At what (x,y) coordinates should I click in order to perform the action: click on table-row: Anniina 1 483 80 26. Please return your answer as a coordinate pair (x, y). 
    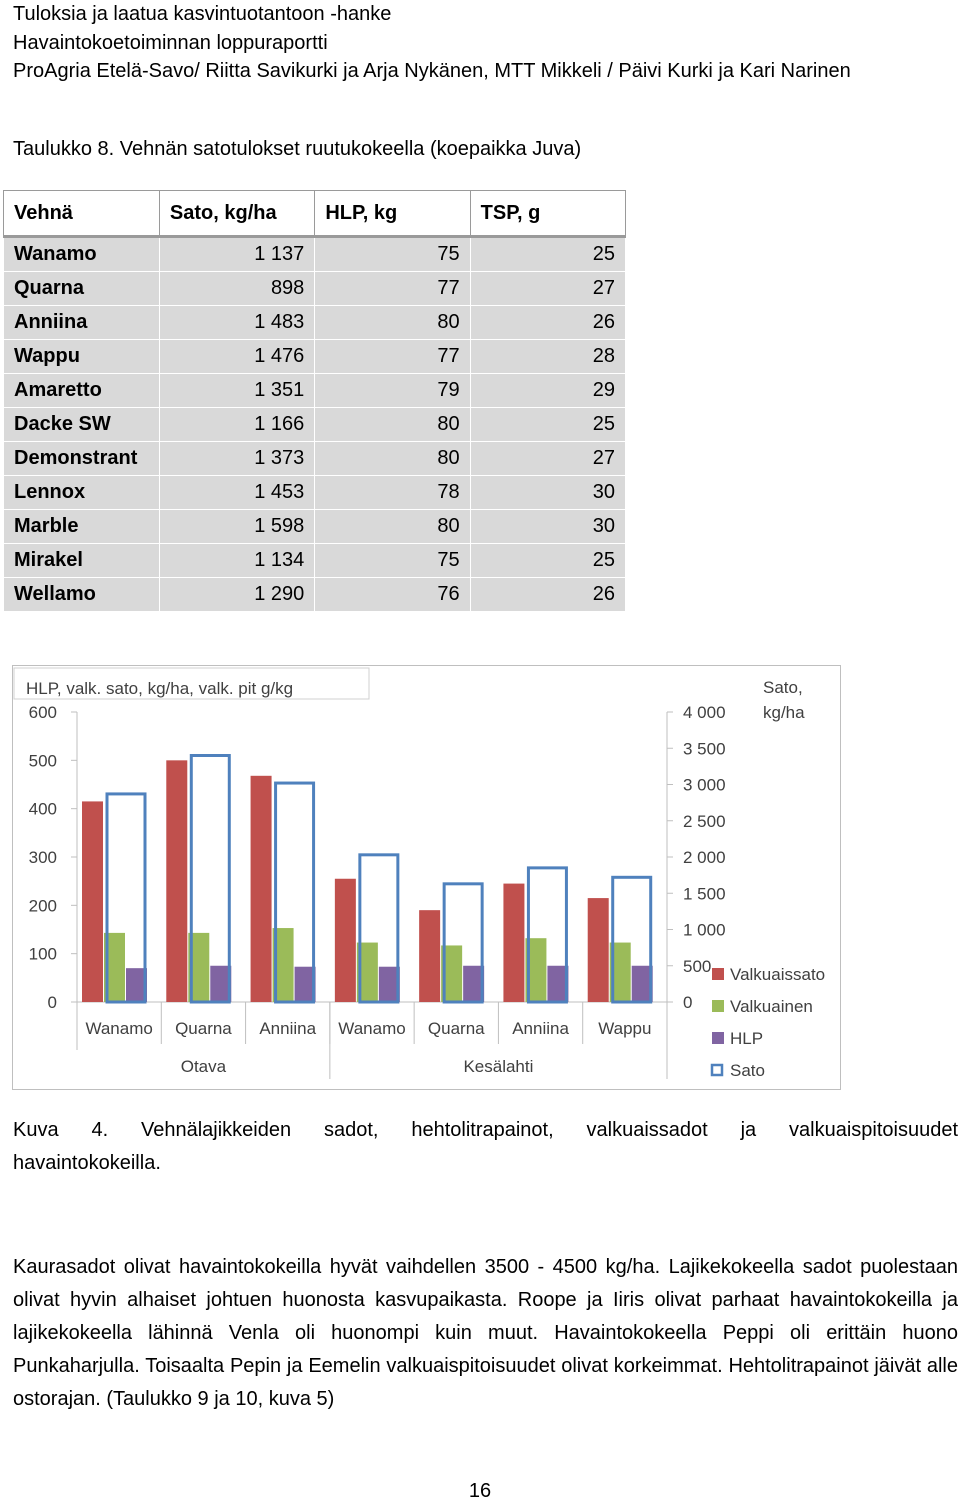
    Looking at the image, I should click on (315, 322).